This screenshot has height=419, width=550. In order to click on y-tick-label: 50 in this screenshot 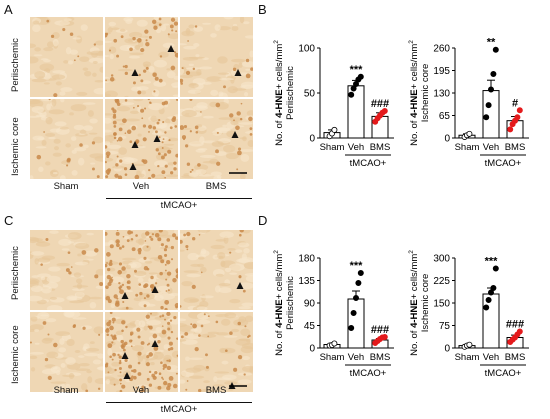, I will do `click(310, 94)`.